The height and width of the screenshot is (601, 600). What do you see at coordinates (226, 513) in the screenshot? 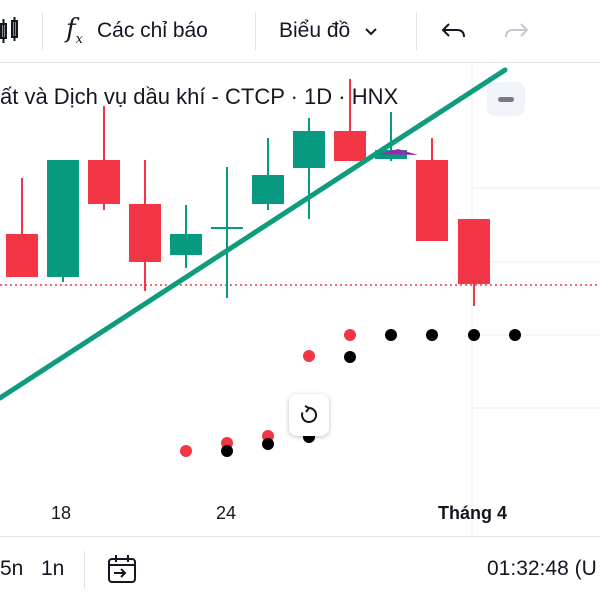
I see `x-axis-label-24: 24` at bounding box center [226, 513].